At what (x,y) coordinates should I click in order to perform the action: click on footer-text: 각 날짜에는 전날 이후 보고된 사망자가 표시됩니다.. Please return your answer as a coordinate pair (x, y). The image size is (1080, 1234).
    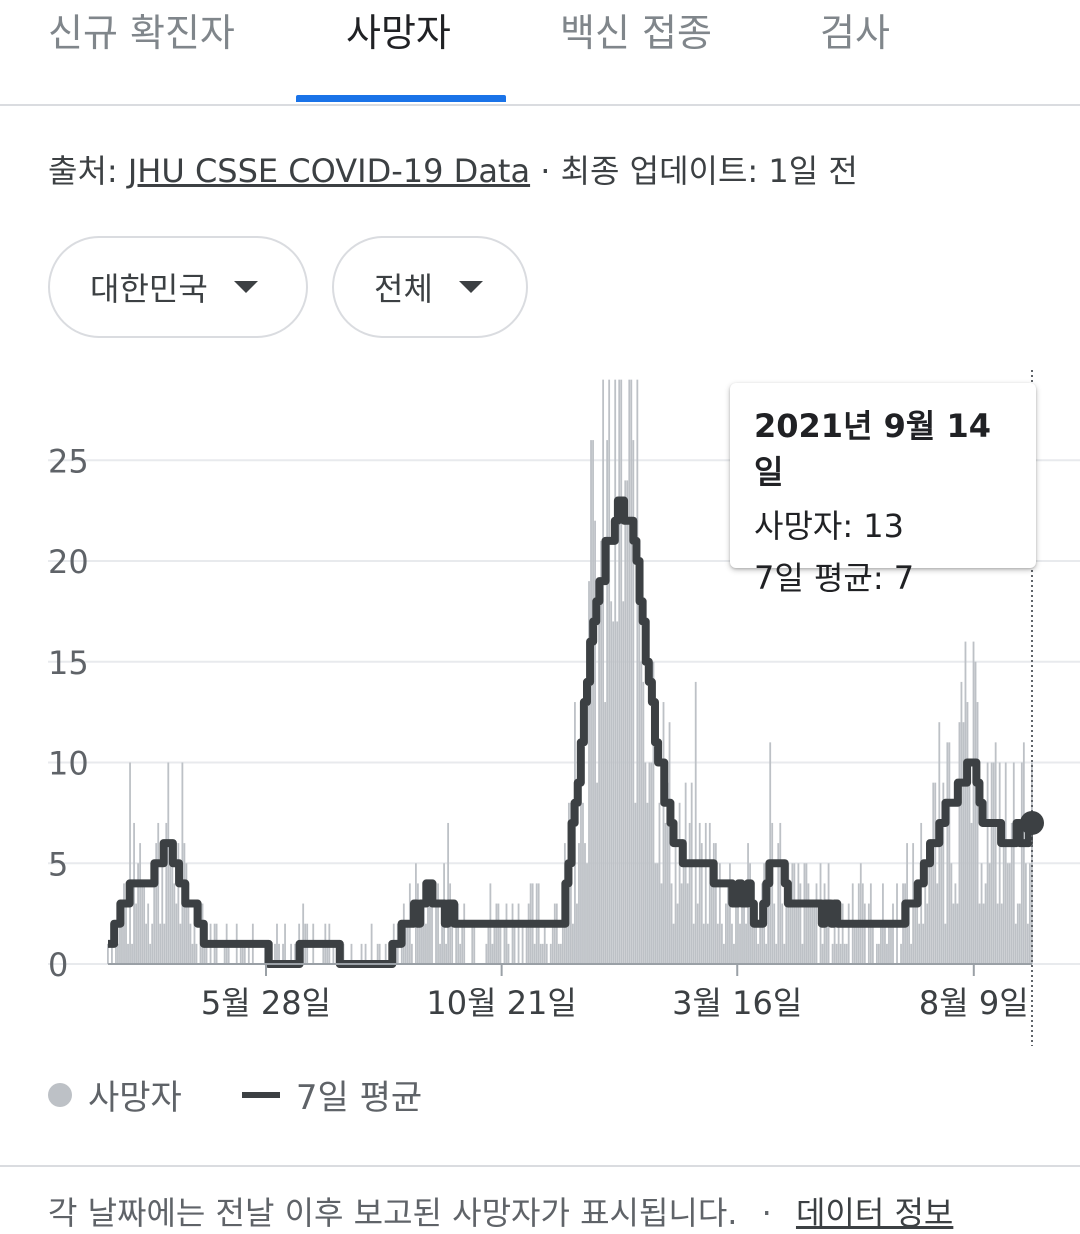
    Looking at the image, I should click on (393, 1213).